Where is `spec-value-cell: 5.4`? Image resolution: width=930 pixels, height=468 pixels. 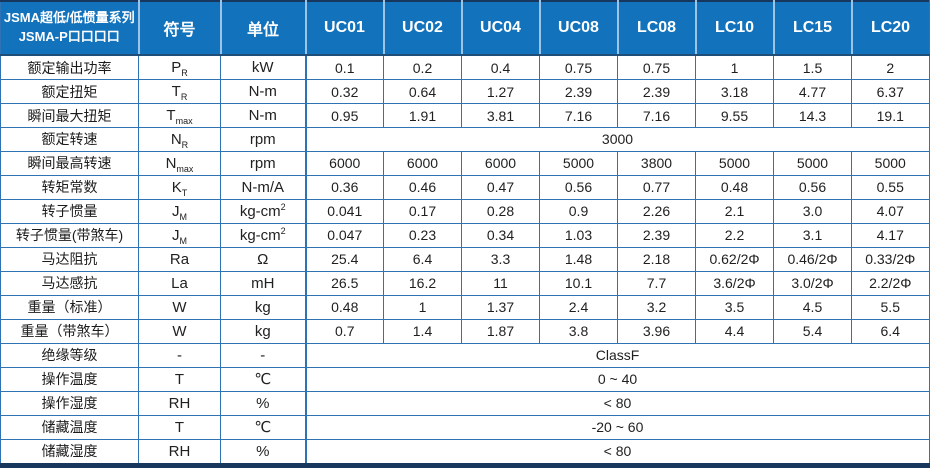 spec-value-cell: 5.4 is located at coordinates (812, 331).